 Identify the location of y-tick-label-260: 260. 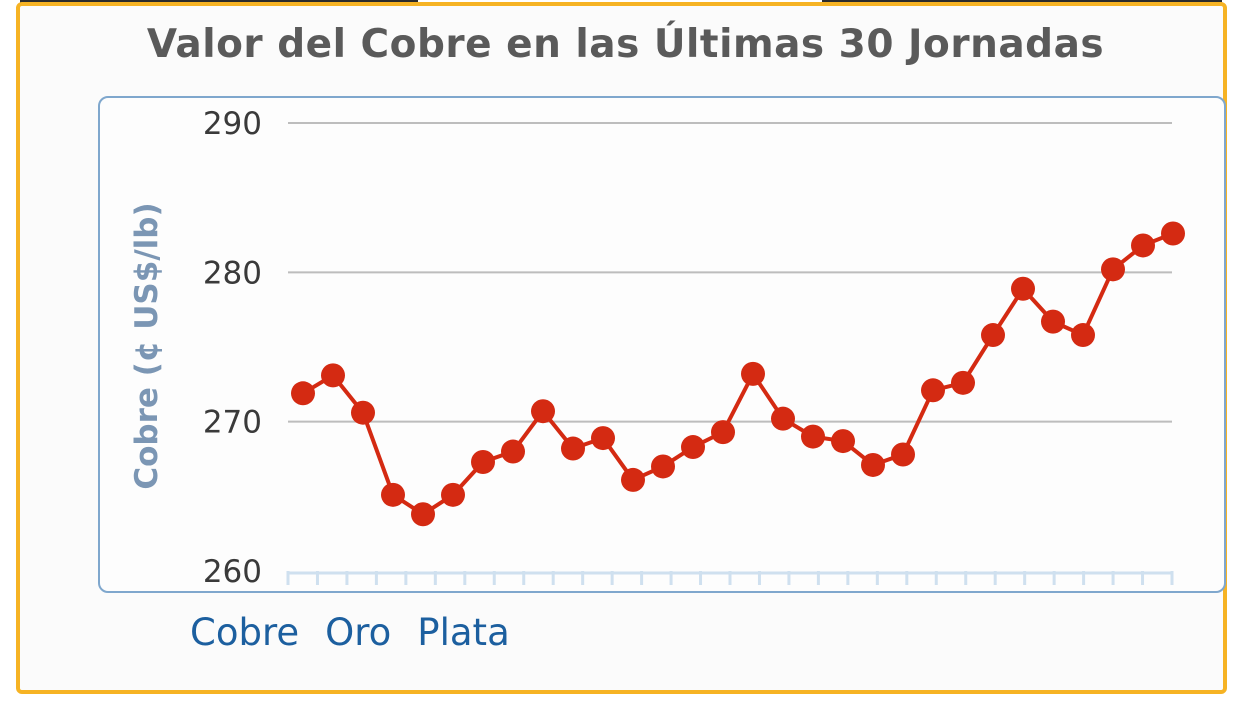
(232, 572).